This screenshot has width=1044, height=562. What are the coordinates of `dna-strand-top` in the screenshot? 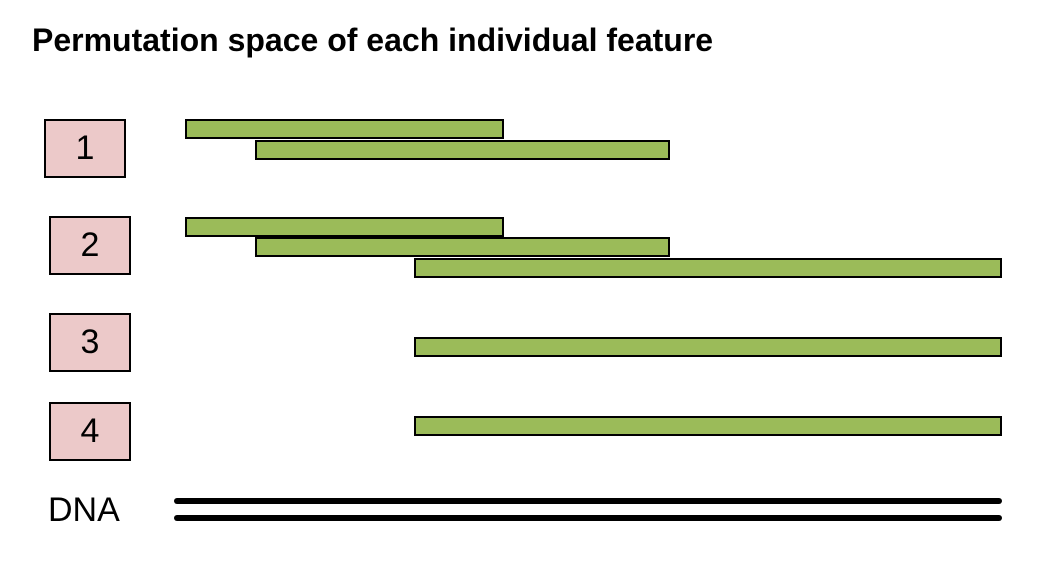 It's located at (588, 501).